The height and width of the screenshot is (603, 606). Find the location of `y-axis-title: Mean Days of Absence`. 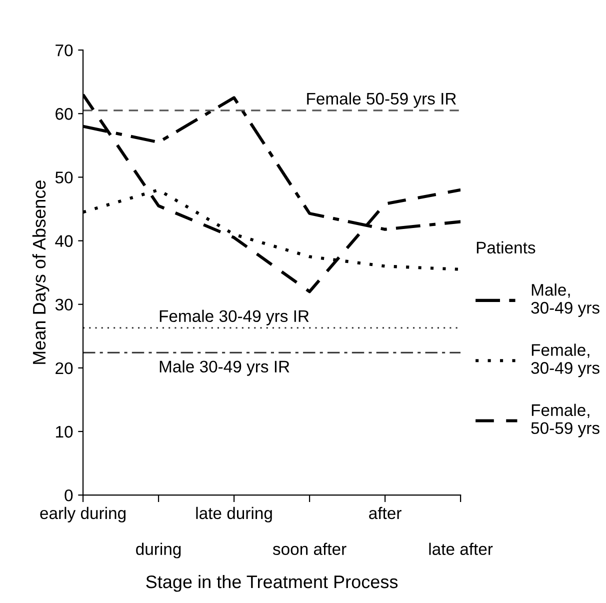

y-axis-title: Mean Days of Absence is located at coordinates (41, 272).